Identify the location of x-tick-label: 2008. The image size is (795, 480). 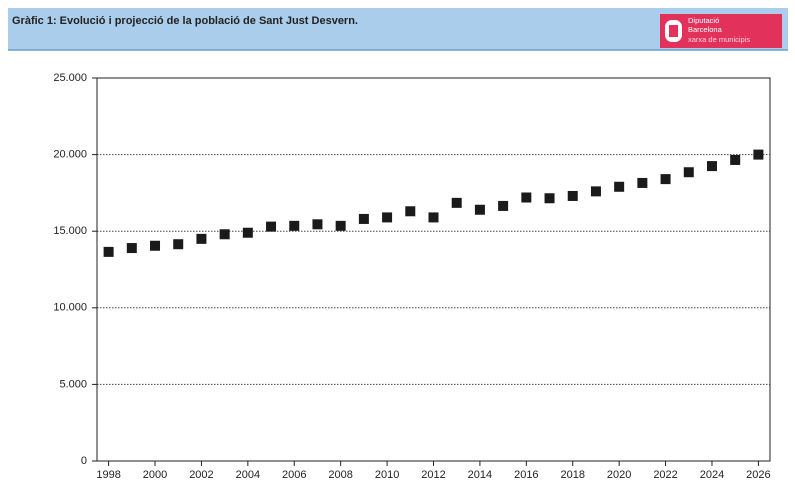
(340, 474).